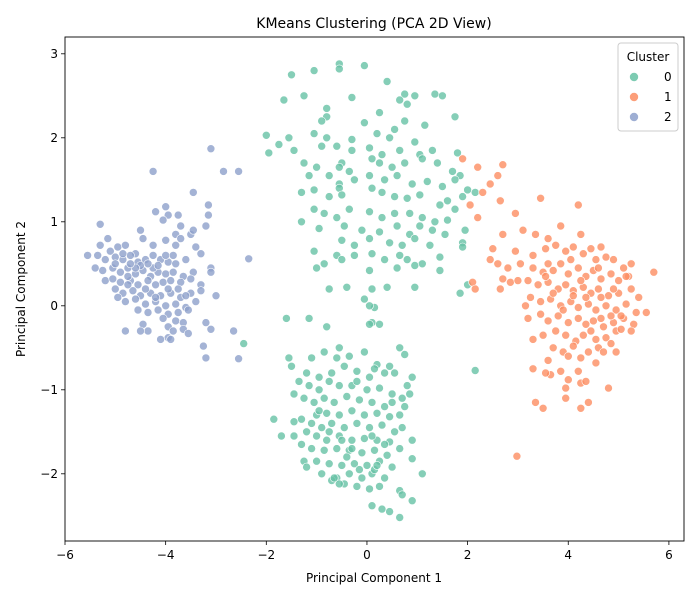  Describe the element at coordinates (668, 97) in the screenshot. I see `legend-entry-label: 1` at that location.